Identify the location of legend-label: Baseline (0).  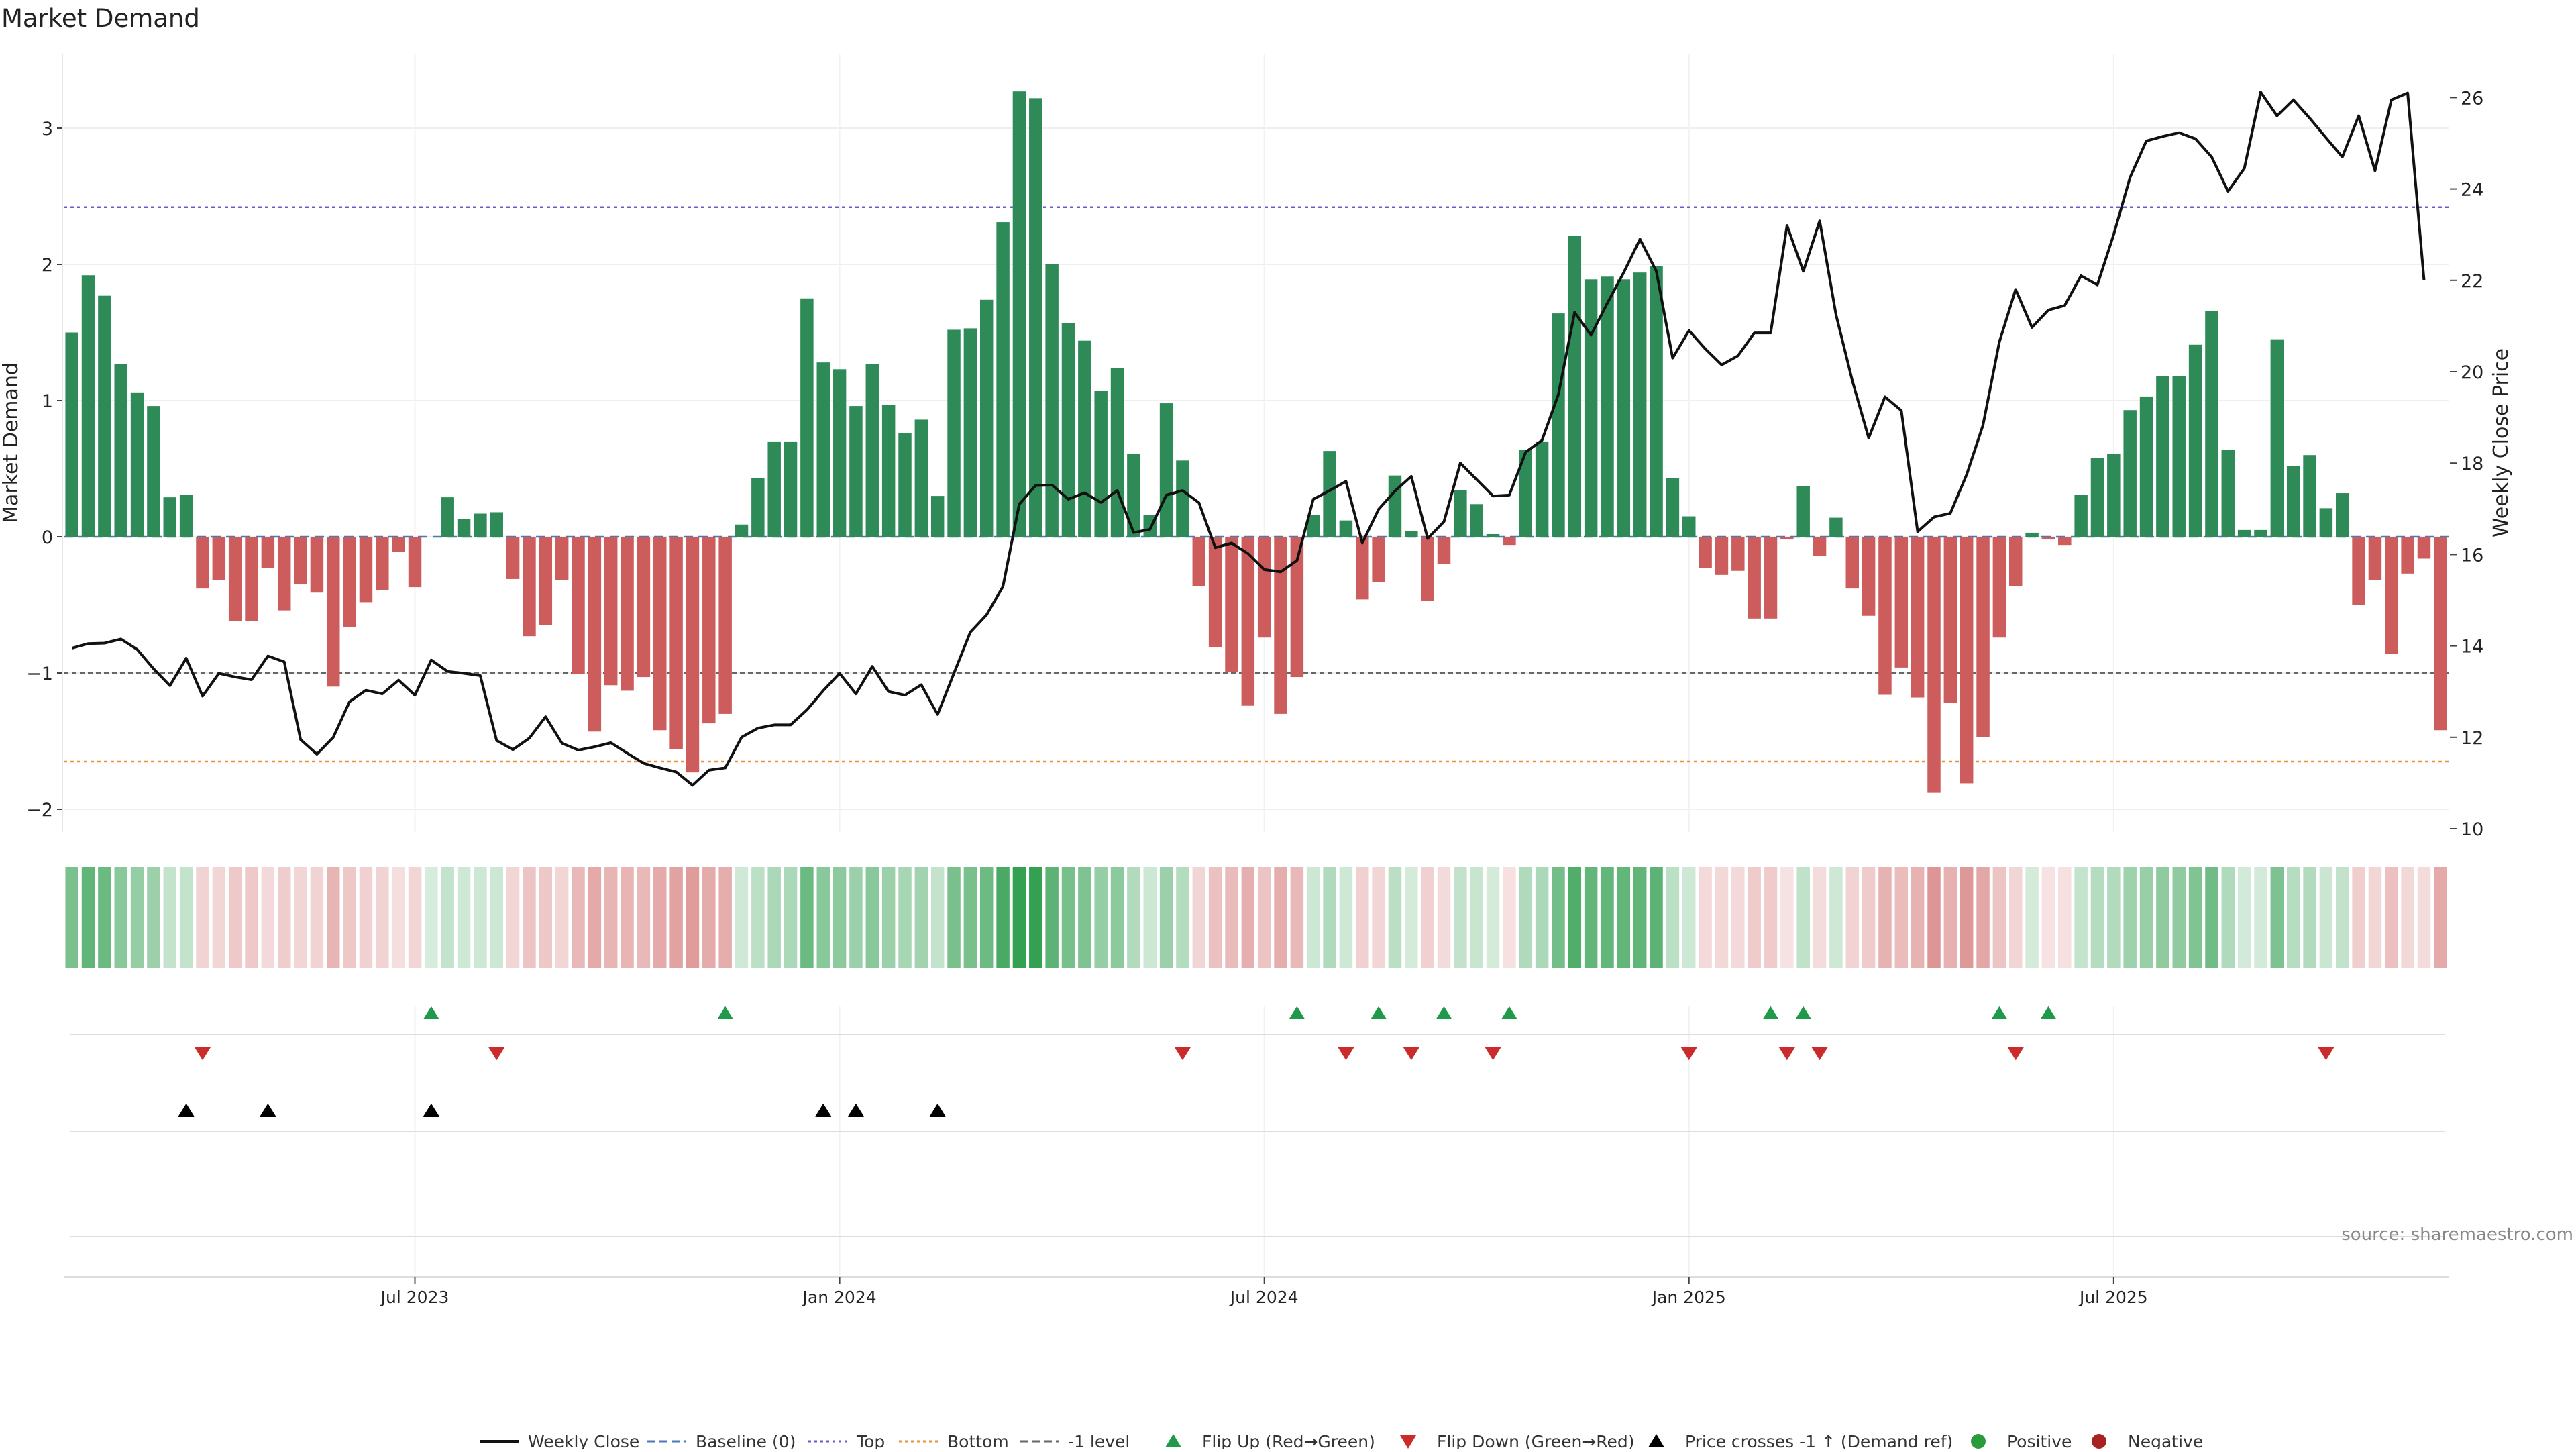
(746, 1440).